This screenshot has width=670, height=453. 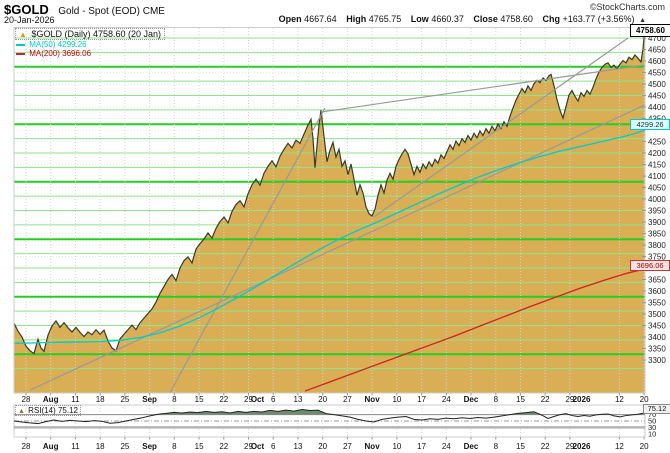 What do you see at coordinates (657, 188) in the screenshot?
I see `svg-text: 4050` at bounding box center [657, 188].